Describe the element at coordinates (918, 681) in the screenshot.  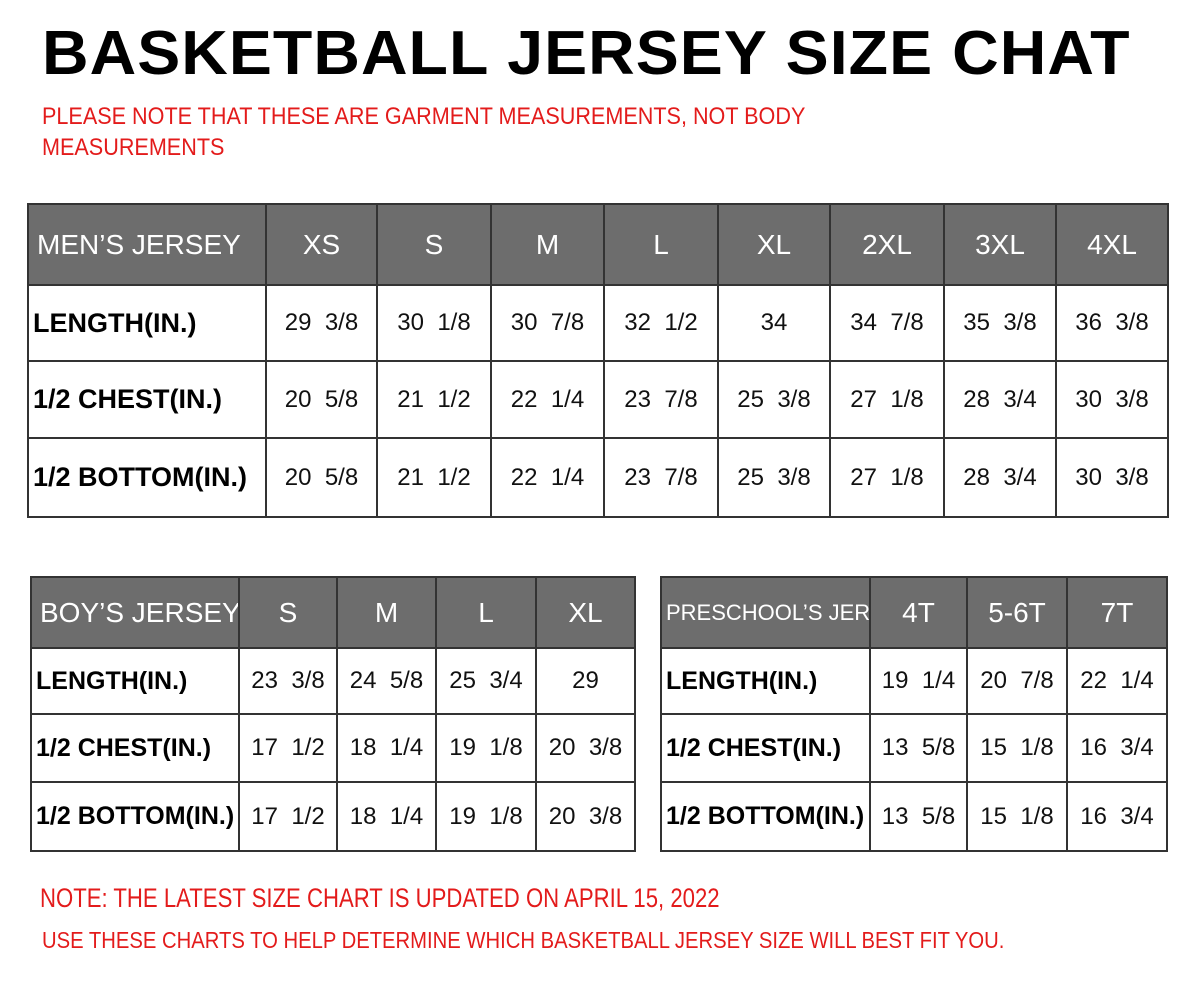
I see `measurement-value: 19 1/4` at that location.